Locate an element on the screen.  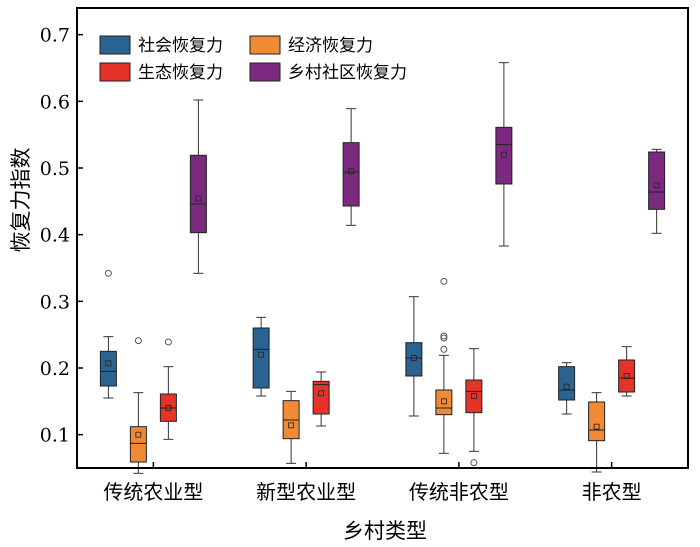
y-axis: 0.1 0.2 0.3 0.4 0.5 0.6 0.7 is located at coordinates (61, 236).